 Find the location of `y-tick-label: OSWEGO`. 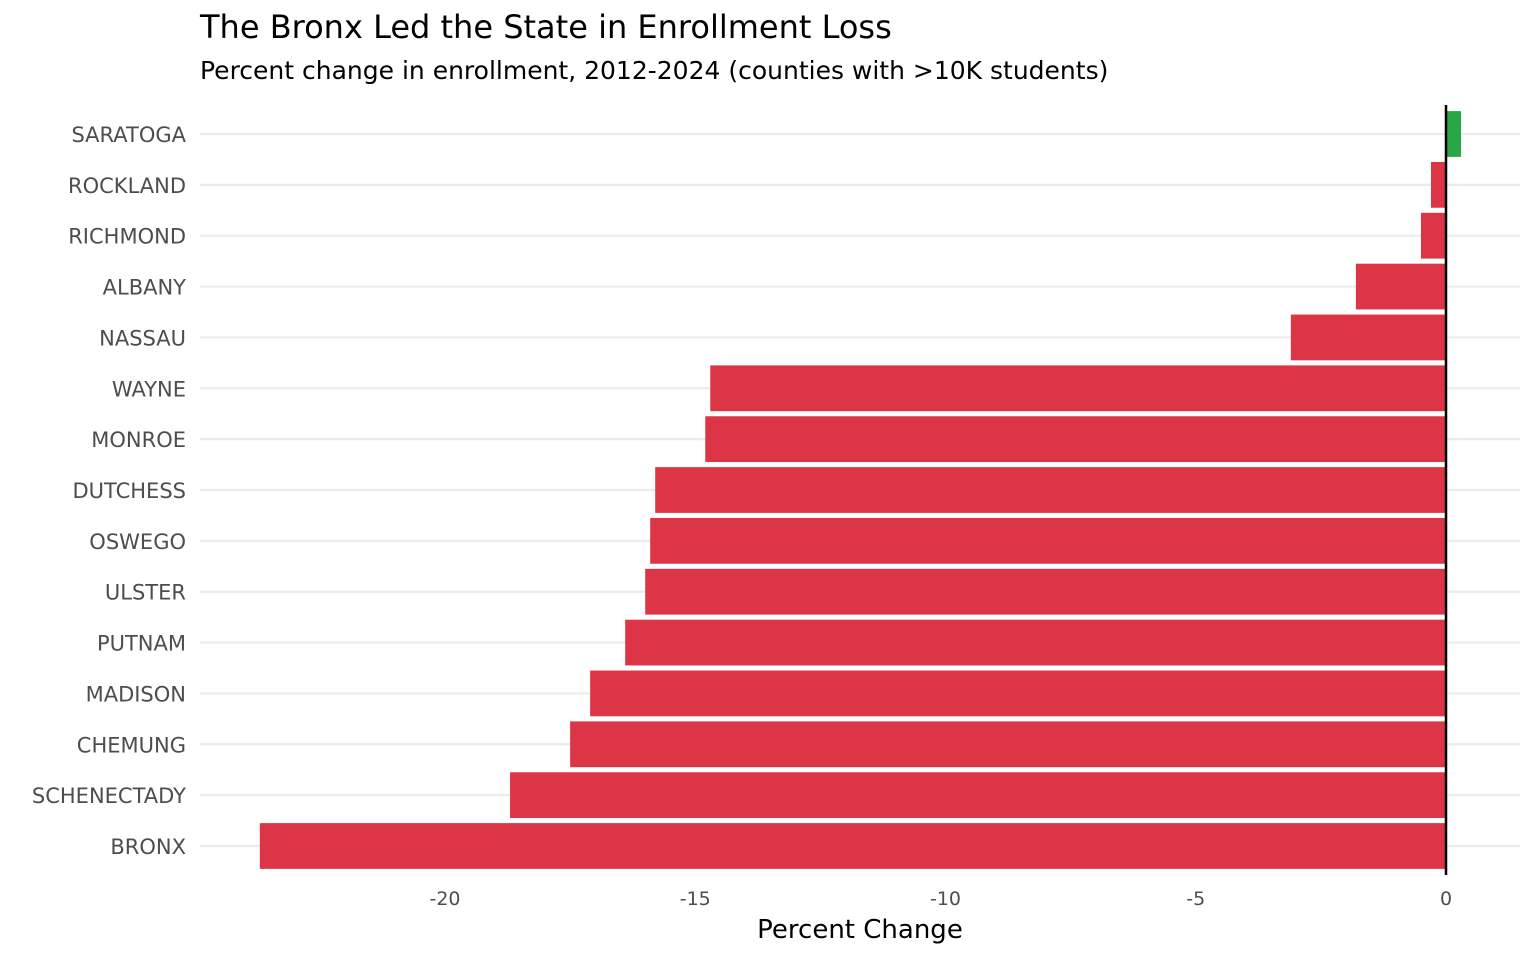

y-tick-label: OSWEGO is located at coordinates (137, 542).